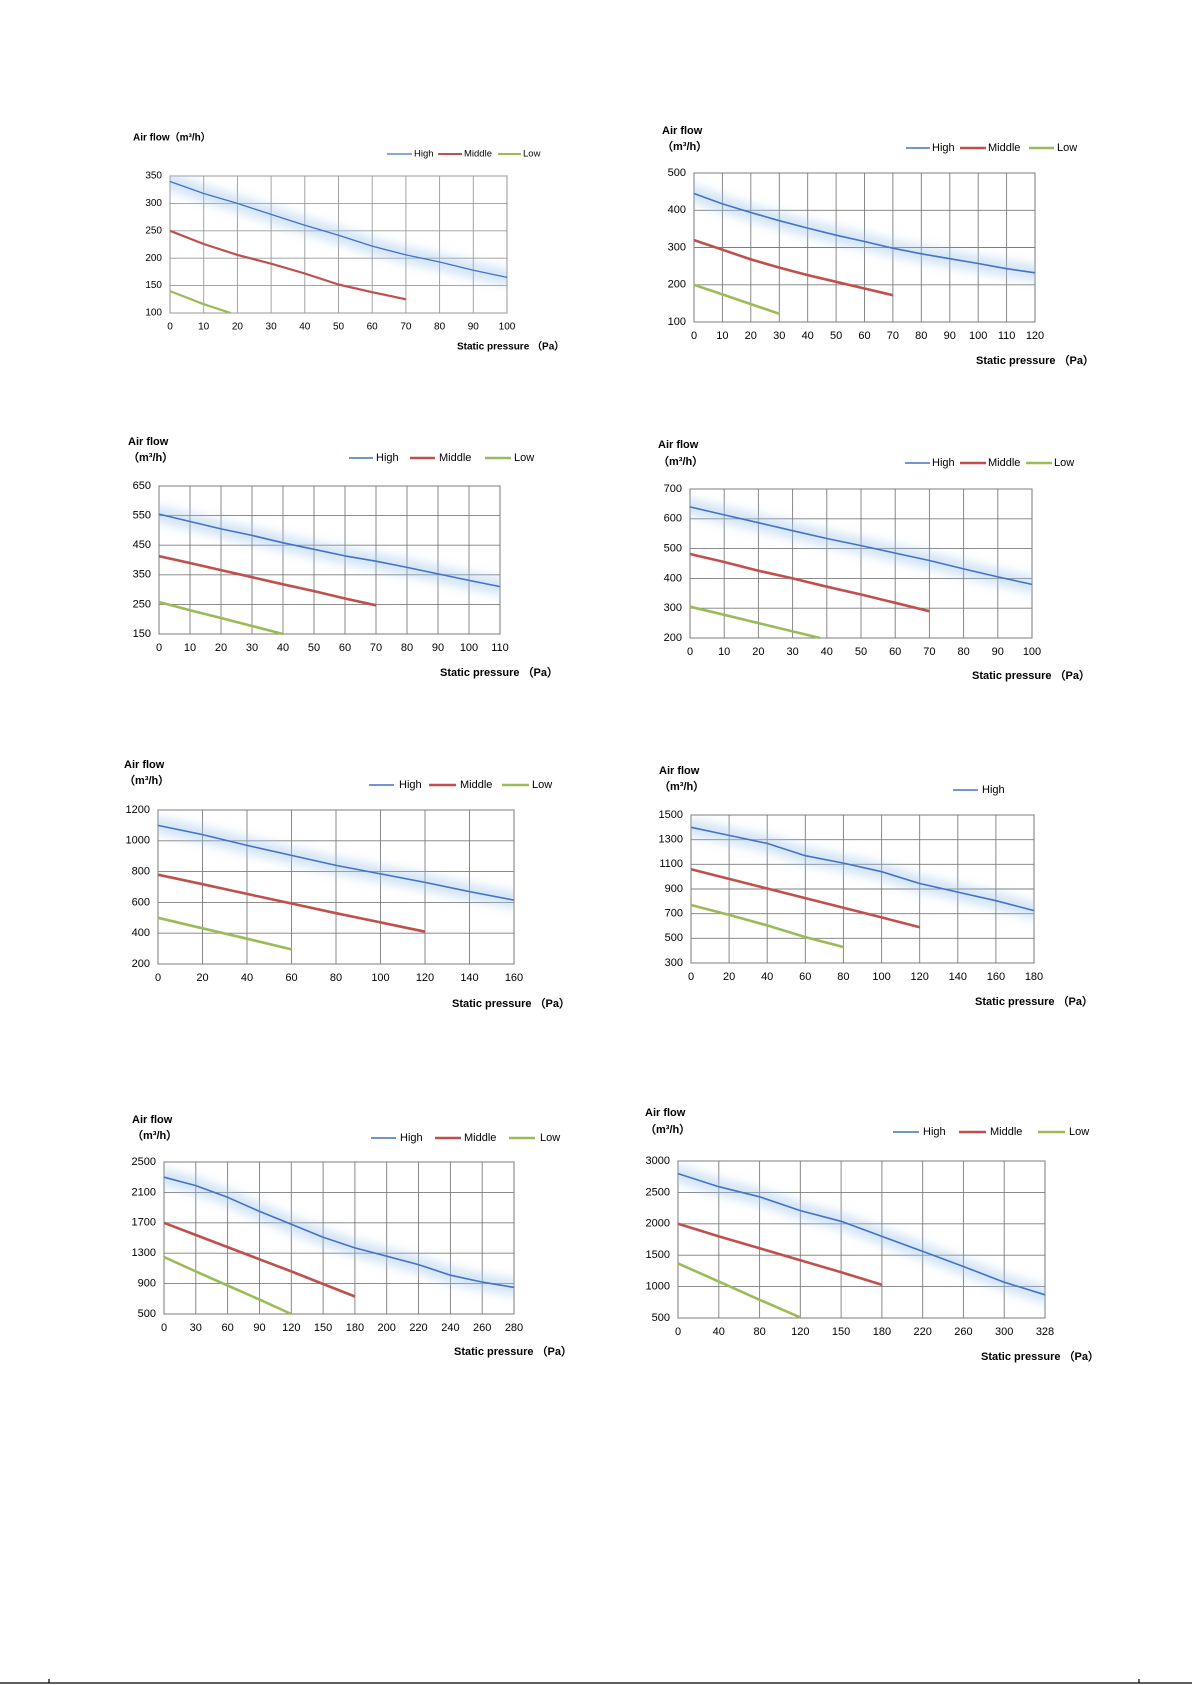 Image resolution: width=1192 pixels, height=1685 pixels. What do you see at coordinates (141, 933) in the screenshot?
I see `y-tick-label: 400` at bounding box center [141, 933].